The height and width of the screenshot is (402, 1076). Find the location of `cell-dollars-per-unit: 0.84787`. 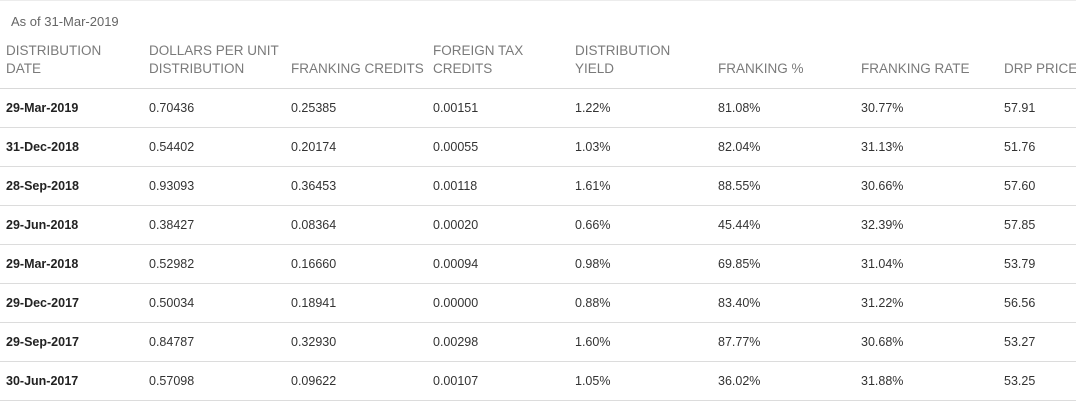

cell-dollars-per-unit: 0.84787 is located at coordinates (213, 342).